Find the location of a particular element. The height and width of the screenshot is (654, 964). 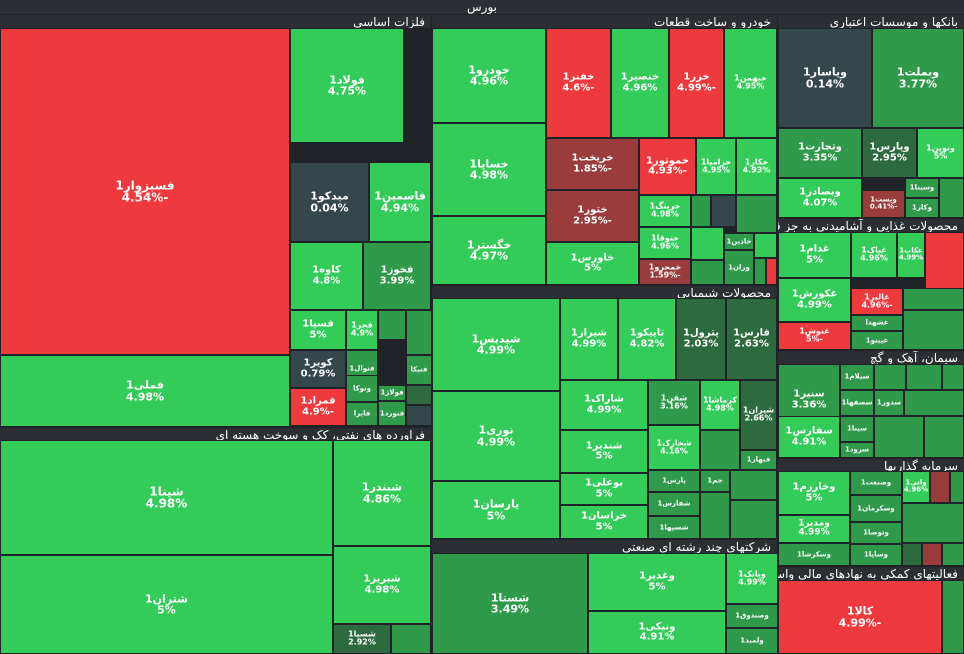

symbol-tile: نوری1 4.99% is located at coordinates (496, 436).